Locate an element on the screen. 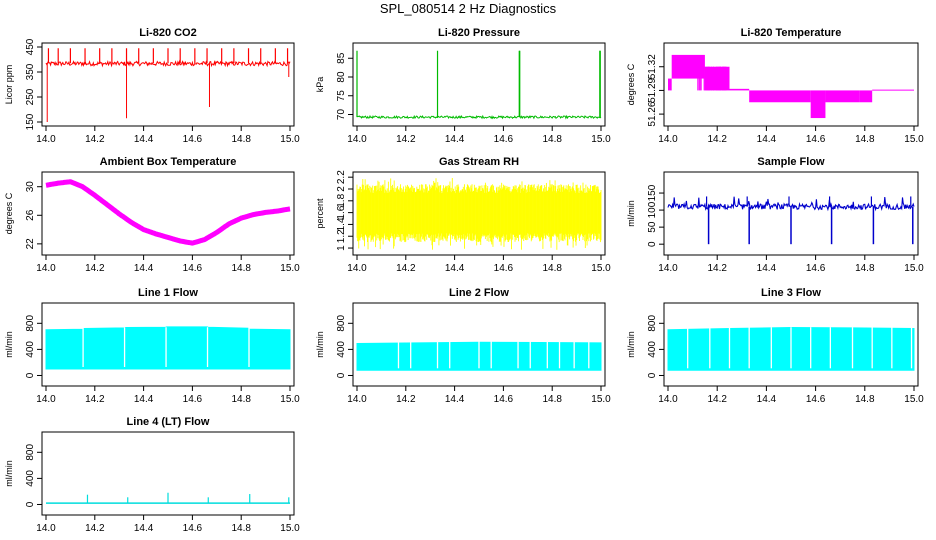  y-tick-label: 1 is located at coordinates (341, 248).